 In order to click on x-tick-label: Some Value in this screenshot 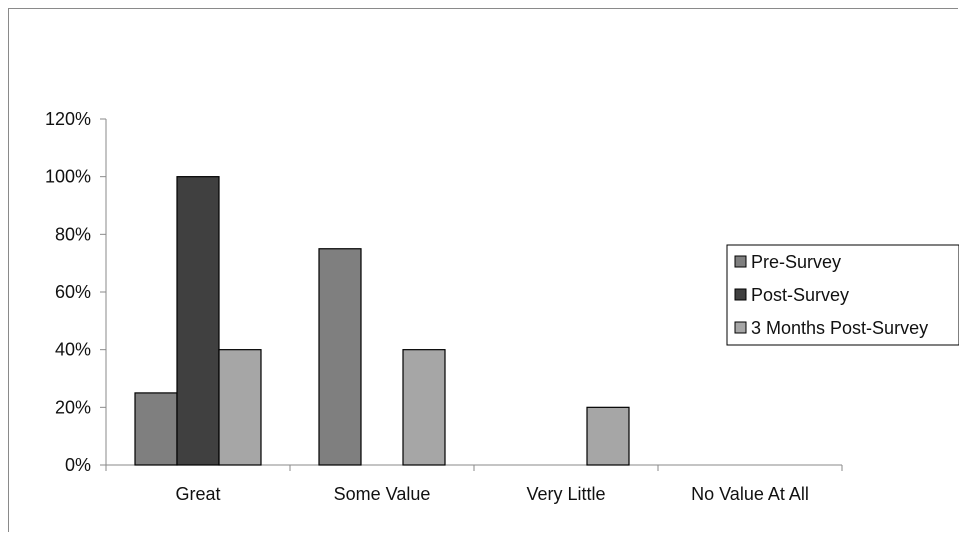, I will do `click(382, 494)`.